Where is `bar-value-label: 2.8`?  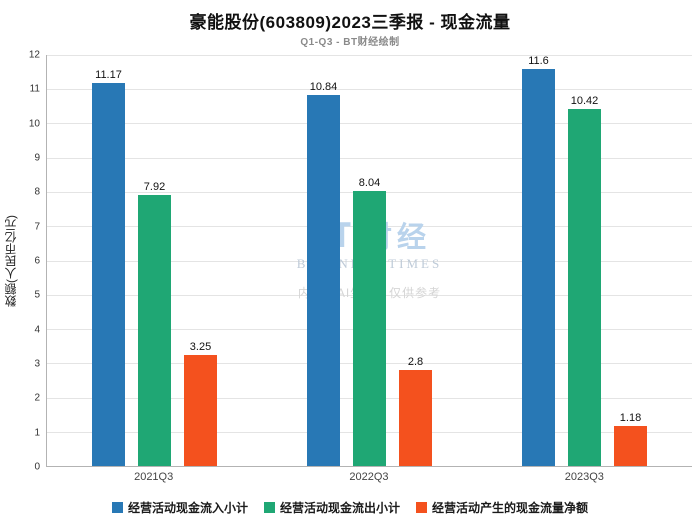
bar-value-label: 2.8 is located at coordinates (415, 362).